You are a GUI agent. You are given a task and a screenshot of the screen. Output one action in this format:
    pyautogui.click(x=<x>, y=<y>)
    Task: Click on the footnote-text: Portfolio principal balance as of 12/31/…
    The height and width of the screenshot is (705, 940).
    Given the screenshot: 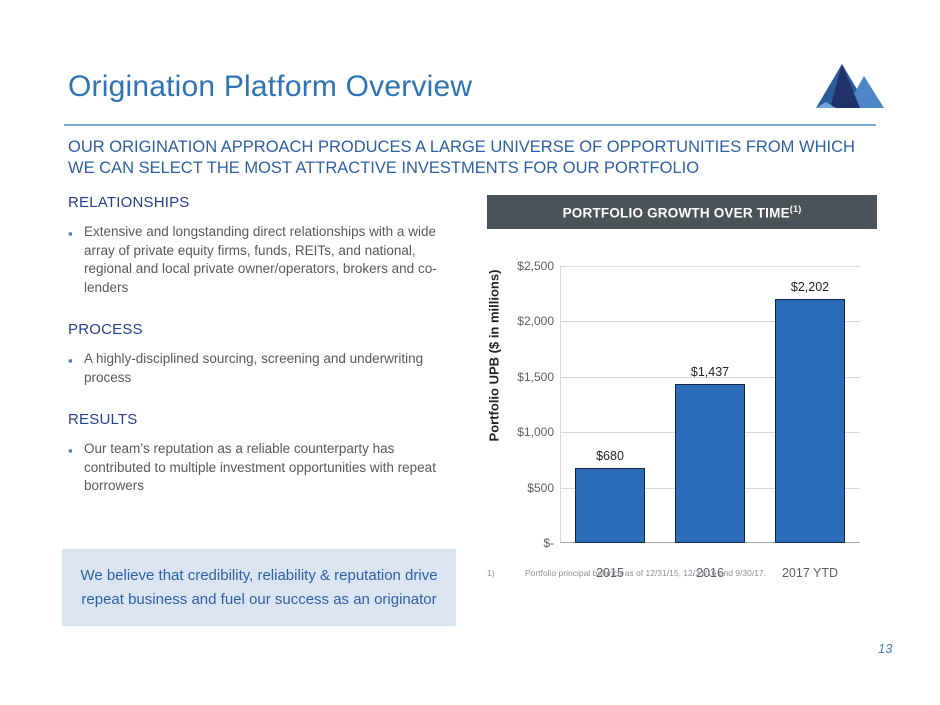 What is the action you would take?
    pyautogui.click(x=646, y=573)
    